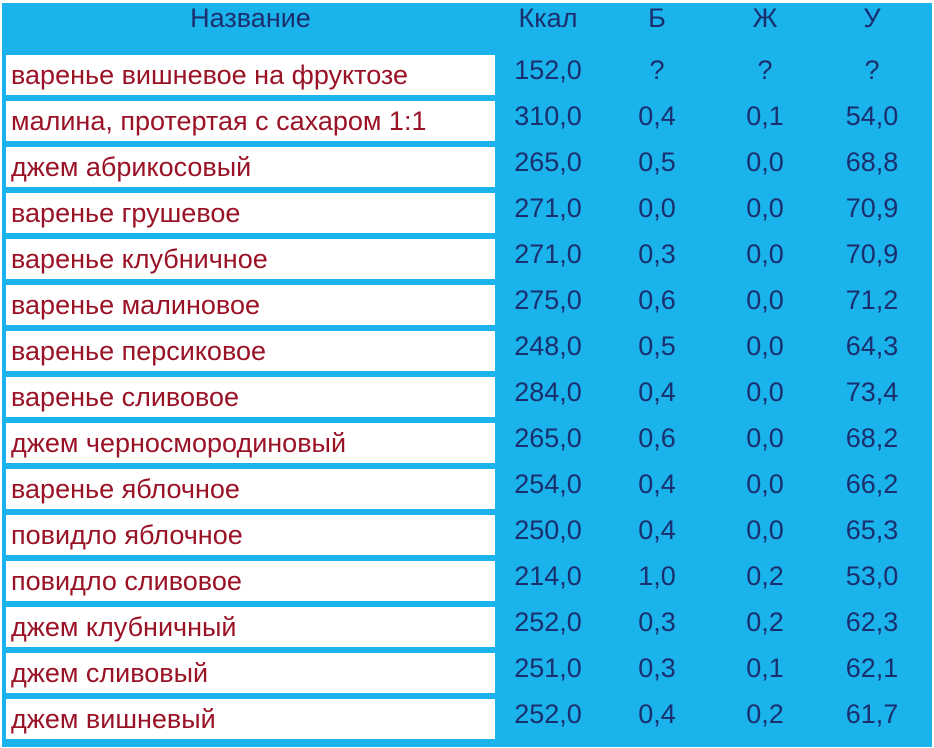  I want to click on table-row: варенье вишневое на фруктозе 152,0???, so click(467, 74).